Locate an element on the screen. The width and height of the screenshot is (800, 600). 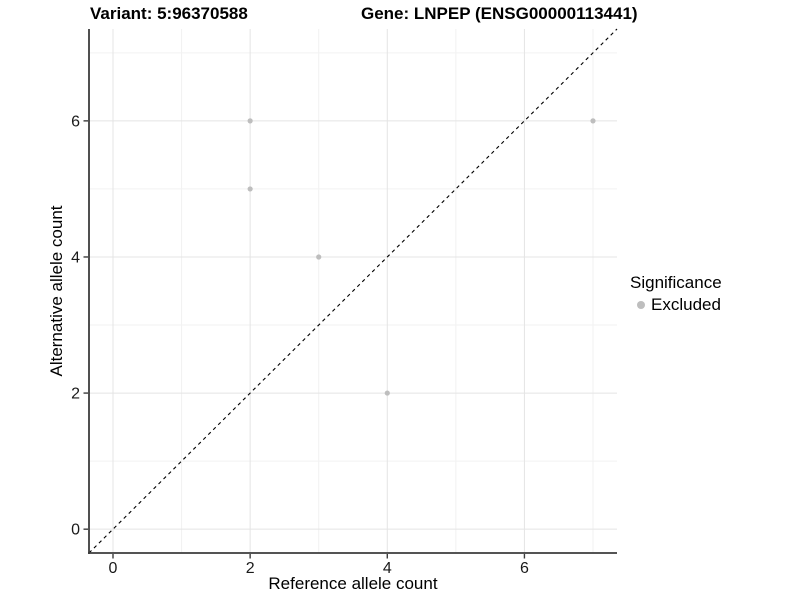
gene-title: Gene: LNPEP (ENSG00000113441) is located at coordinates (499, 13).